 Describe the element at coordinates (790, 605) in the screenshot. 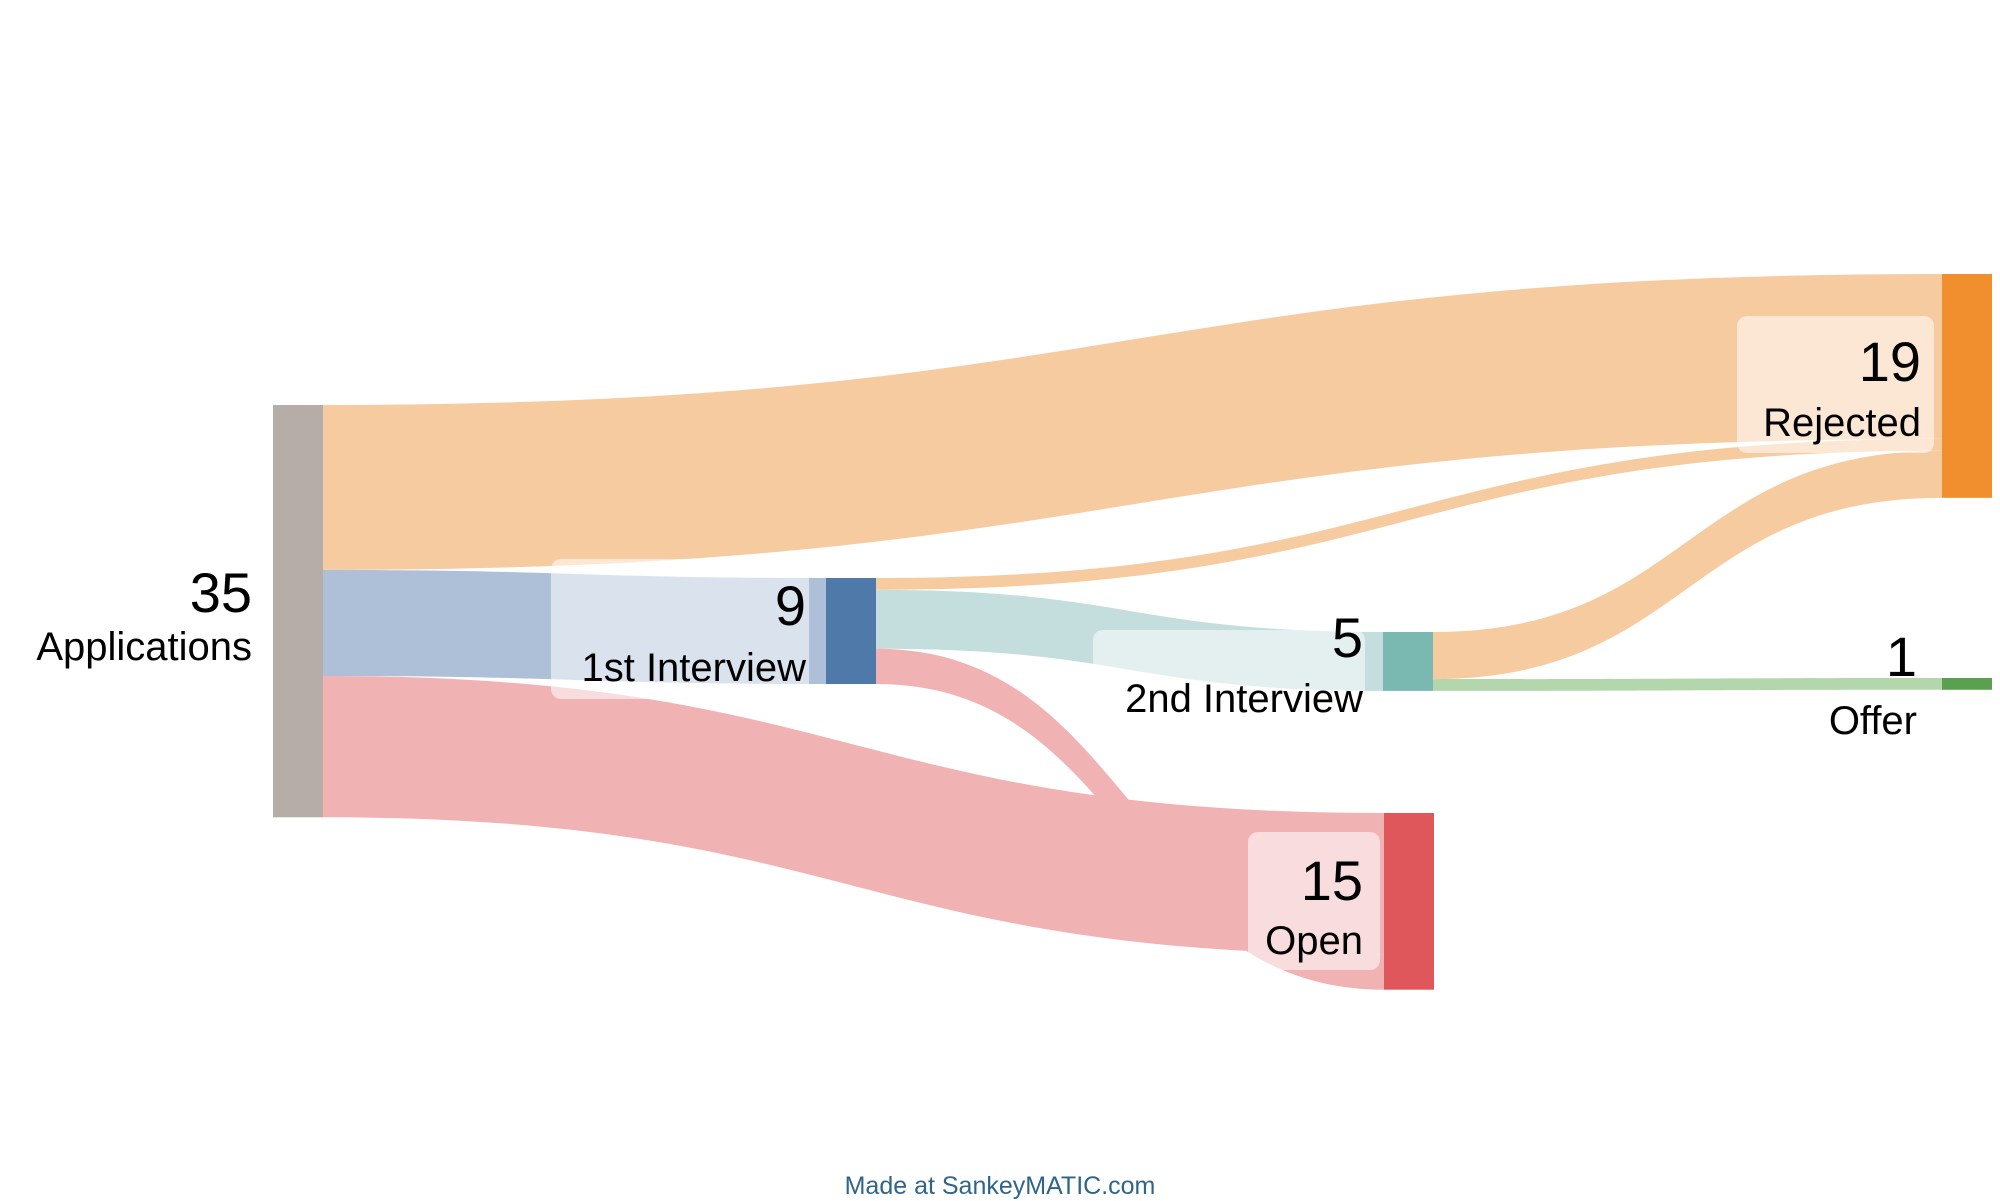

I see `node-value-first: 9` at that location.